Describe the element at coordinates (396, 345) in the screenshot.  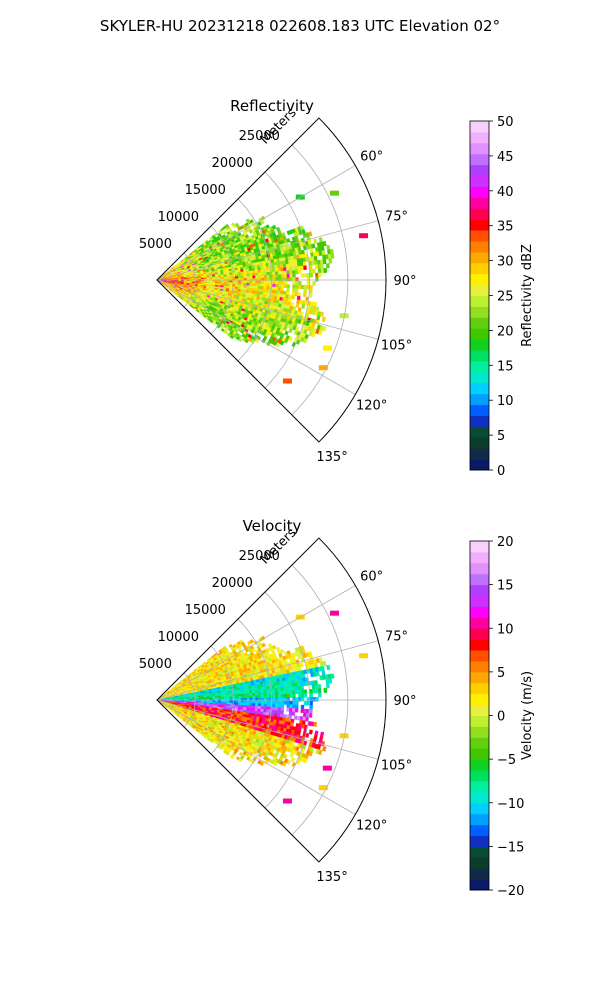
I see `azimuth-tick-label: 105°` at that location.